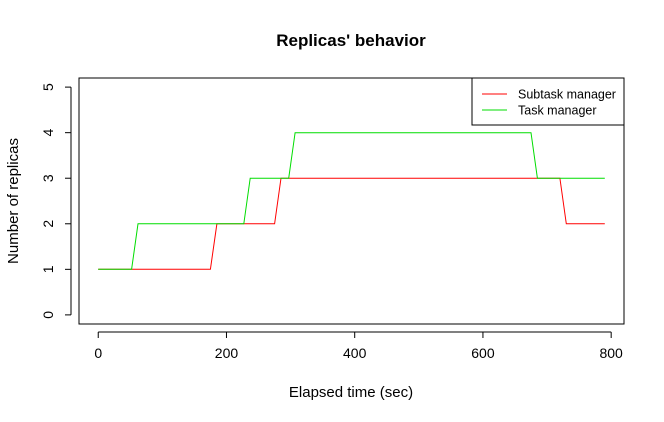 The height and width of the screenshot is (422, 664). Describe the element at coordinates (13, 201) in the screenshot. I see `y-axis-label: Number of replicas` at that location.